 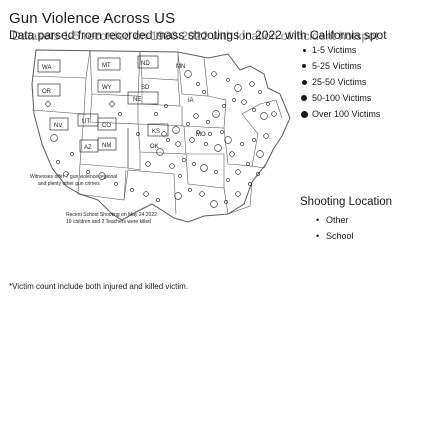 I want to click on legend-label: Over 100 Victims, so click(x=346, y=114).